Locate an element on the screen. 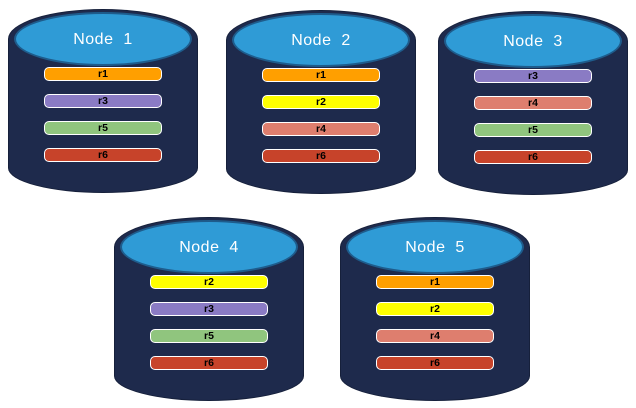 This screenshot has height=408, width=636. cylinder-lid: Node 5 is located at coordinates (435, 247).